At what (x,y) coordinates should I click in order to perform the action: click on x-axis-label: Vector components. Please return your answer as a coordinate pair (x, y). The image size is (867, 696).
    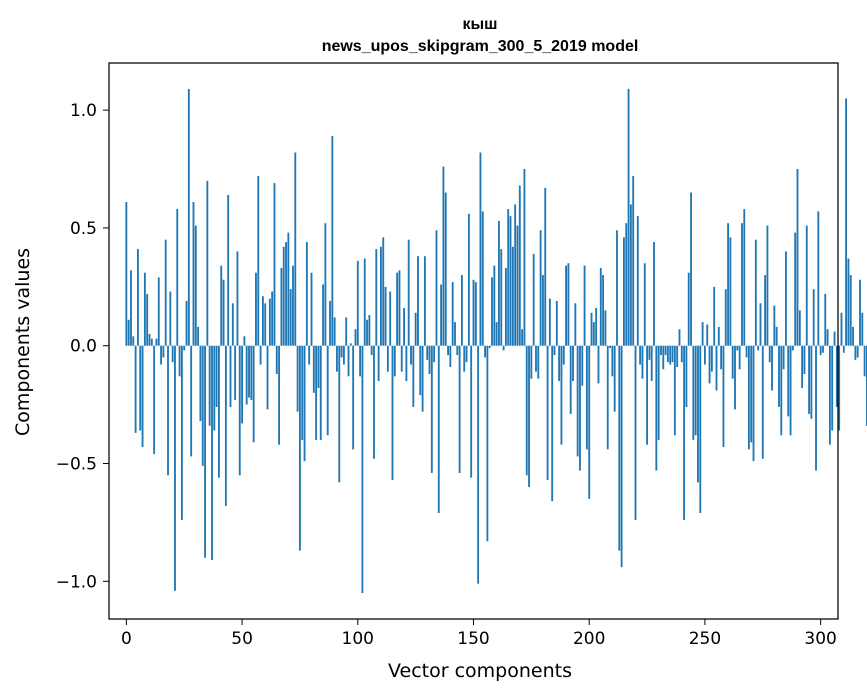
    Looking at the image, I should click on (480, 671).